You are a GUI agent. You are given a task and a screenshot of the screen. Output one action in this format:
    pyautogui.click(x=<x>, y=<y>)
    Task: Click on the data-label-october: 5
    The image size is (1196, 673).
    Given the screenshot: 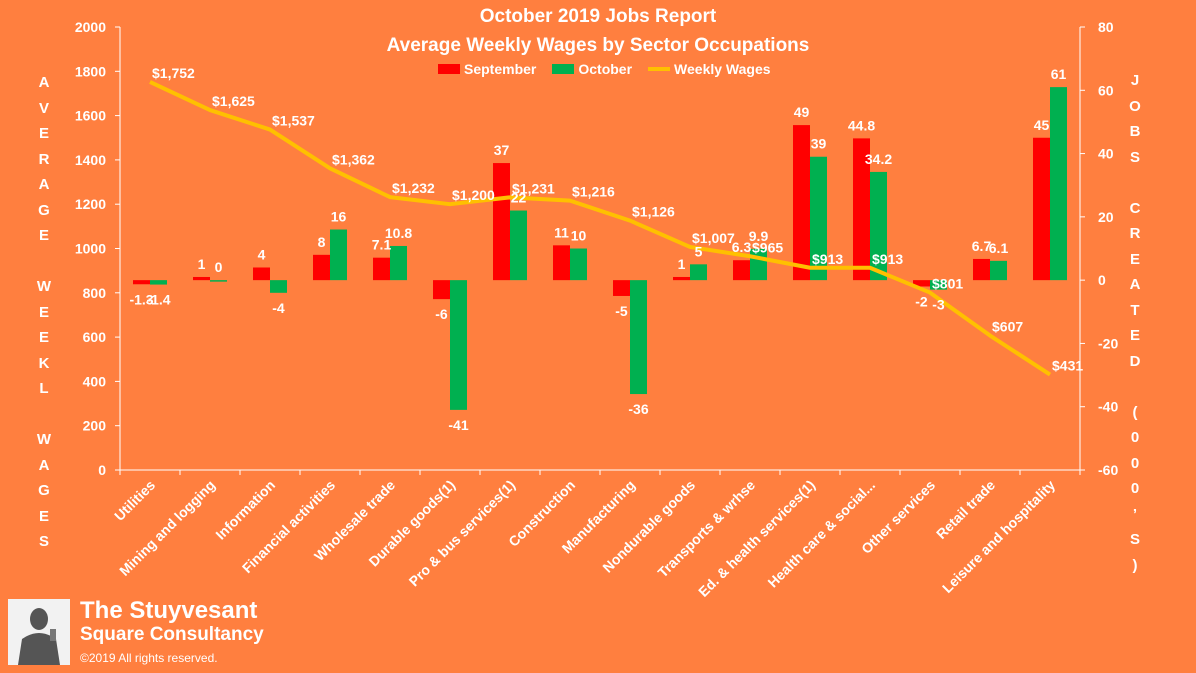 What is the action you would take?
    pyautogui.click(x=699, y=251)
    